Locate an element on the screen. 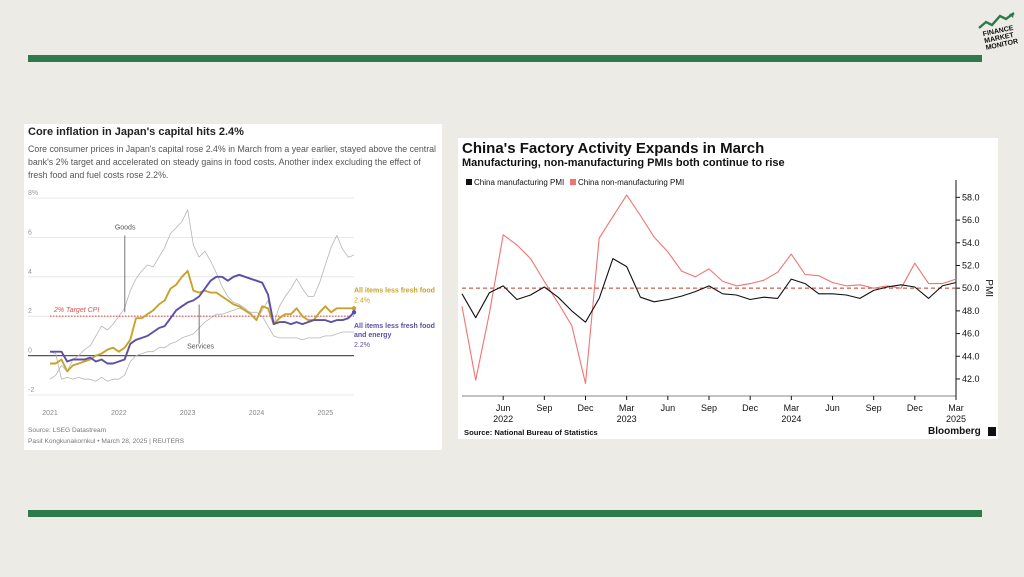 The height and width of the screenshot is (577, 1024). japan-y-tick-label: 2 is located at coordinates (30, 311).